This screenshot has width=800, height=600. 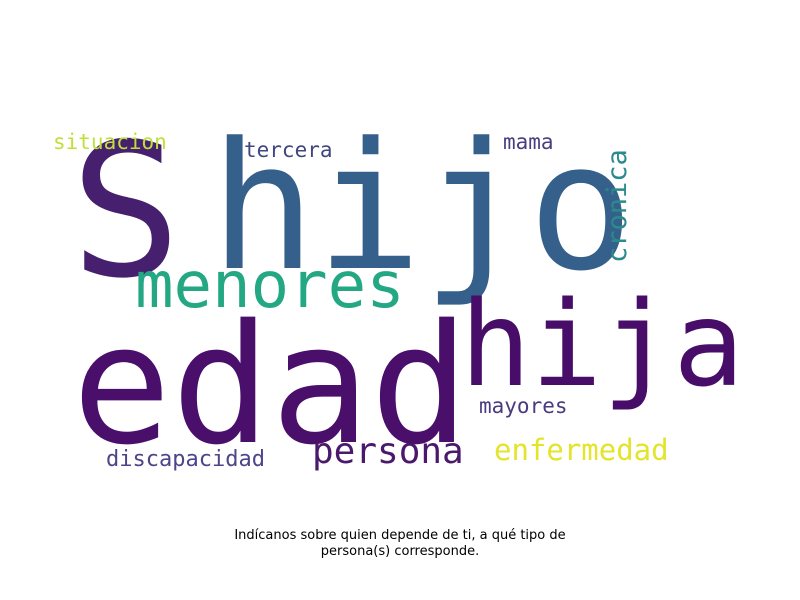 I want to click on word-tercera: tercera, so click(x=288, y=150).